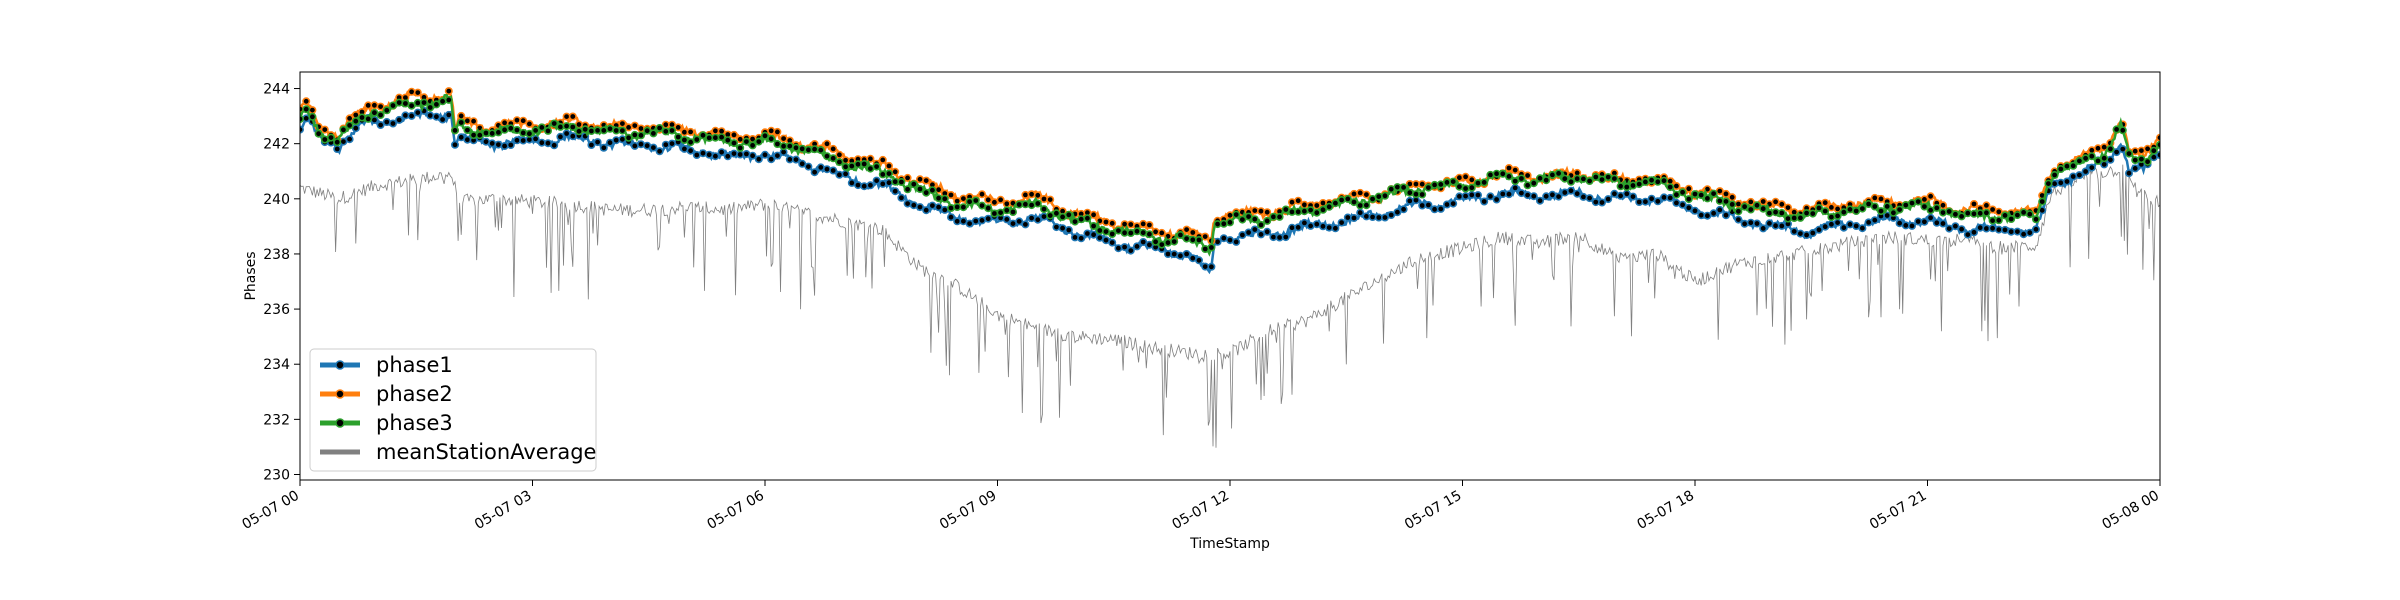 This screenshot has height=600, width=2400. Describe the element at coordinates (340, 365) in the screenshot. I see `legend-marker` at that location.